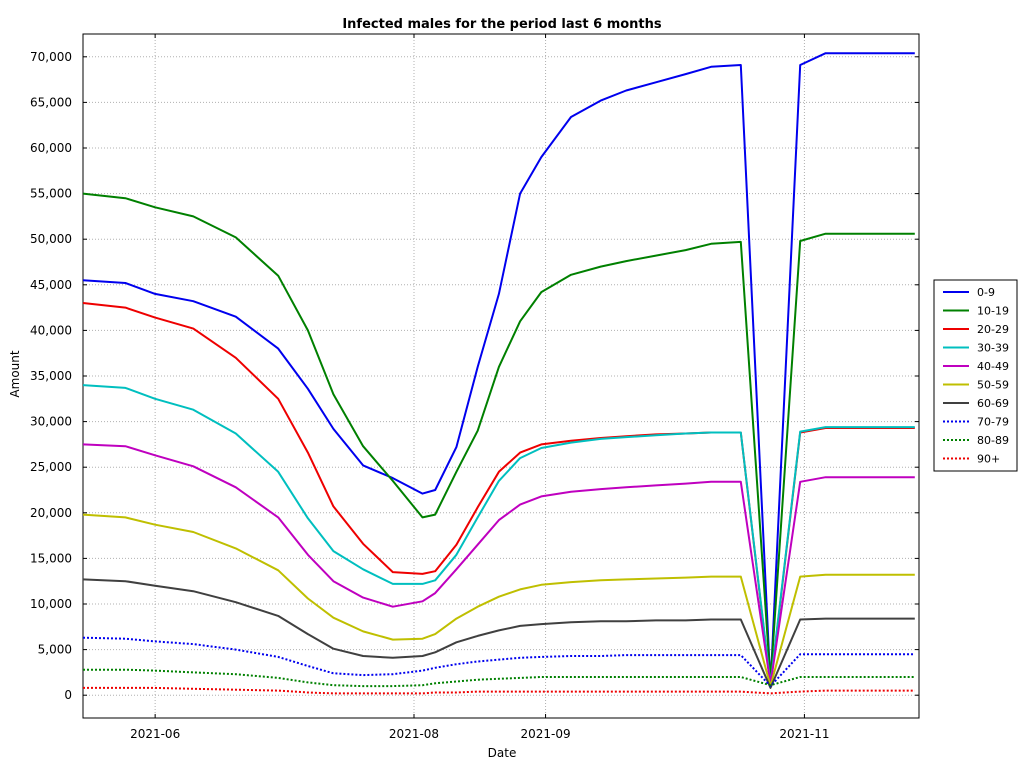 The width and height of the screenshot is (1024, 768). Describe the element at coordinates (51, 558) in the screenshot. I see `y-tick-label: 15,000` at that location.